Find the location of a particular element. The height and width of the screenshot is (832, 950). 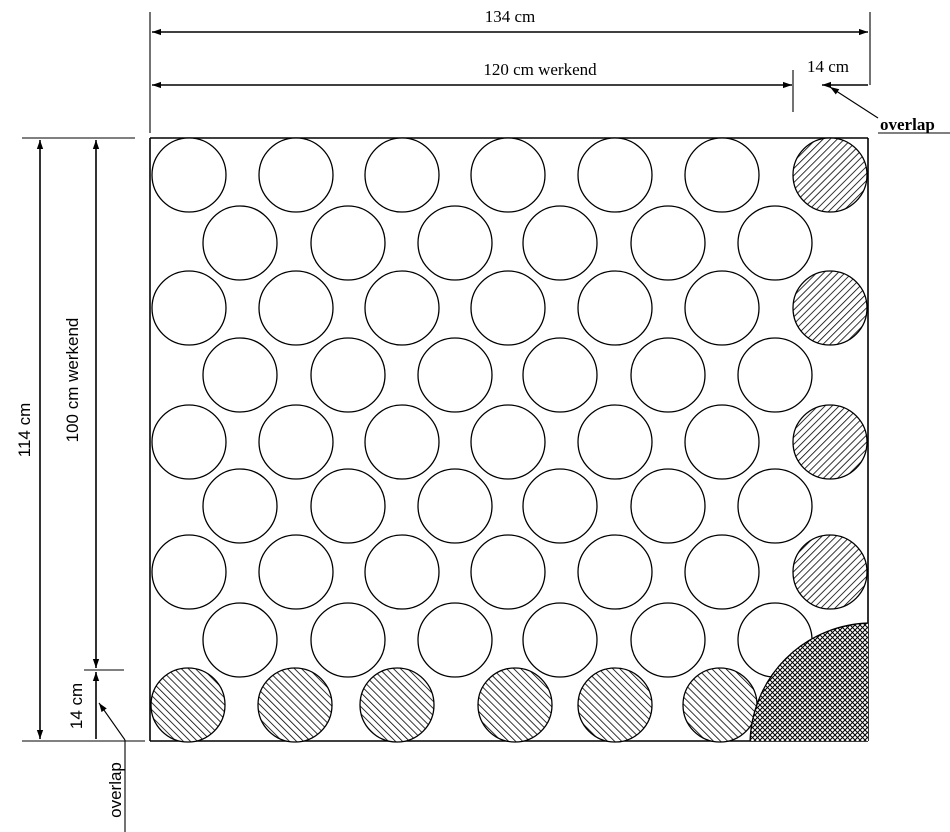

dim-total-height: 114 cm is located at coordinates (80, 439).